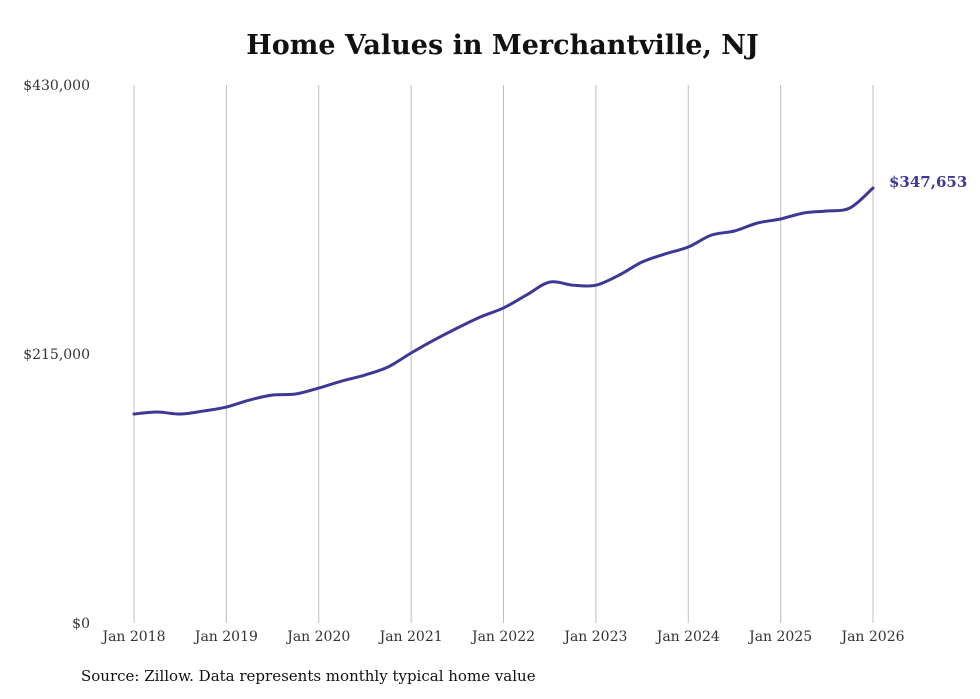 This screenshot has width=980, height=699. I want to click on y-tick-label: $430,000, so click(56, 86).